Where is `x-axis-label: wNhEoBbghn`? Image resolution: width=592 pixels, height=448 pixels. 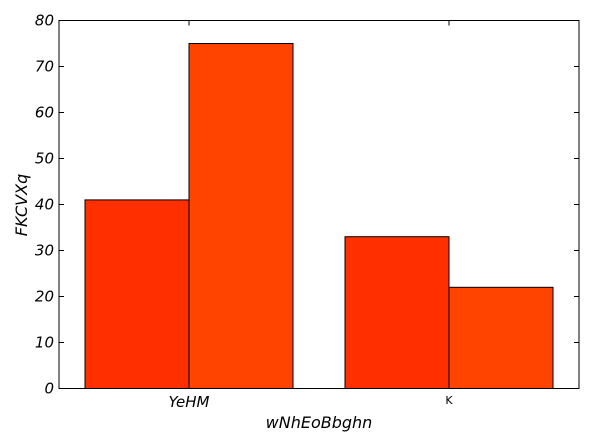
x-axis-label: wNhEoBbghn is located at coordinates (319, 422).